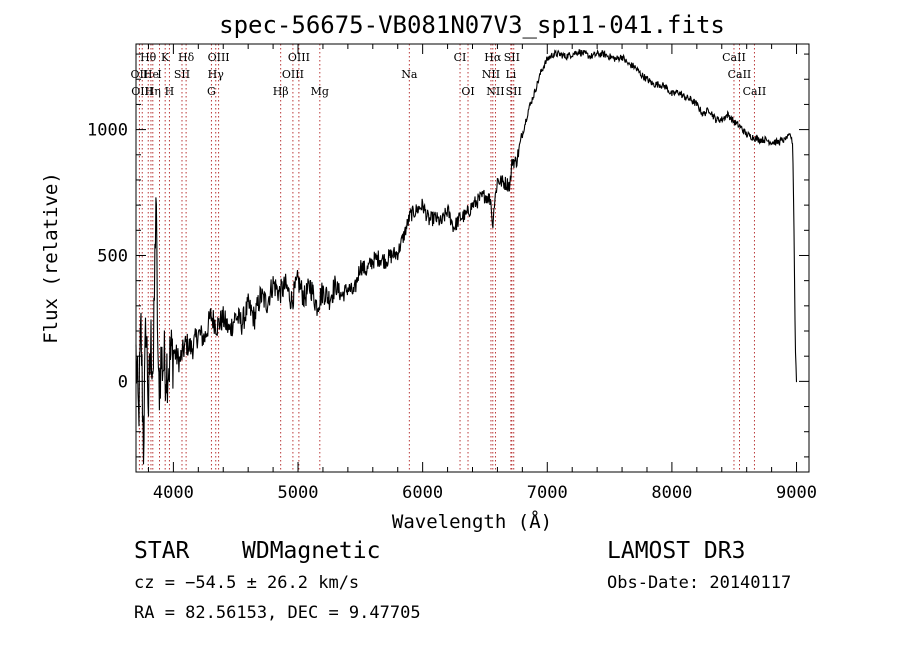 The width and height of the screenshot is (900, 649). What do you see at coordinates (320, 91) in the screenshot?
I see `line-label: Mg` at bounding box center [320, 91].